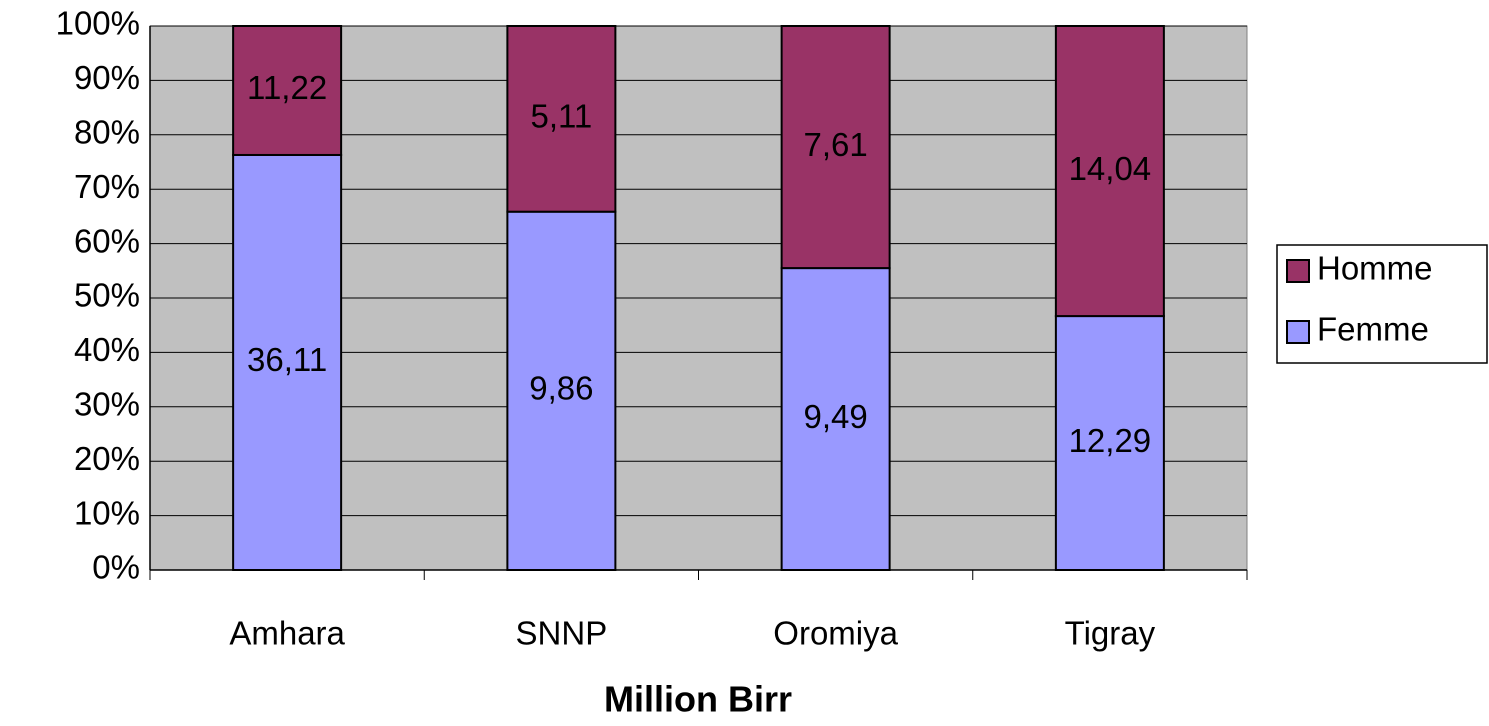  Describe the element at coordinates (1110, 633) in the screenshot. I see `x-tick-label: Tigray` at that location.